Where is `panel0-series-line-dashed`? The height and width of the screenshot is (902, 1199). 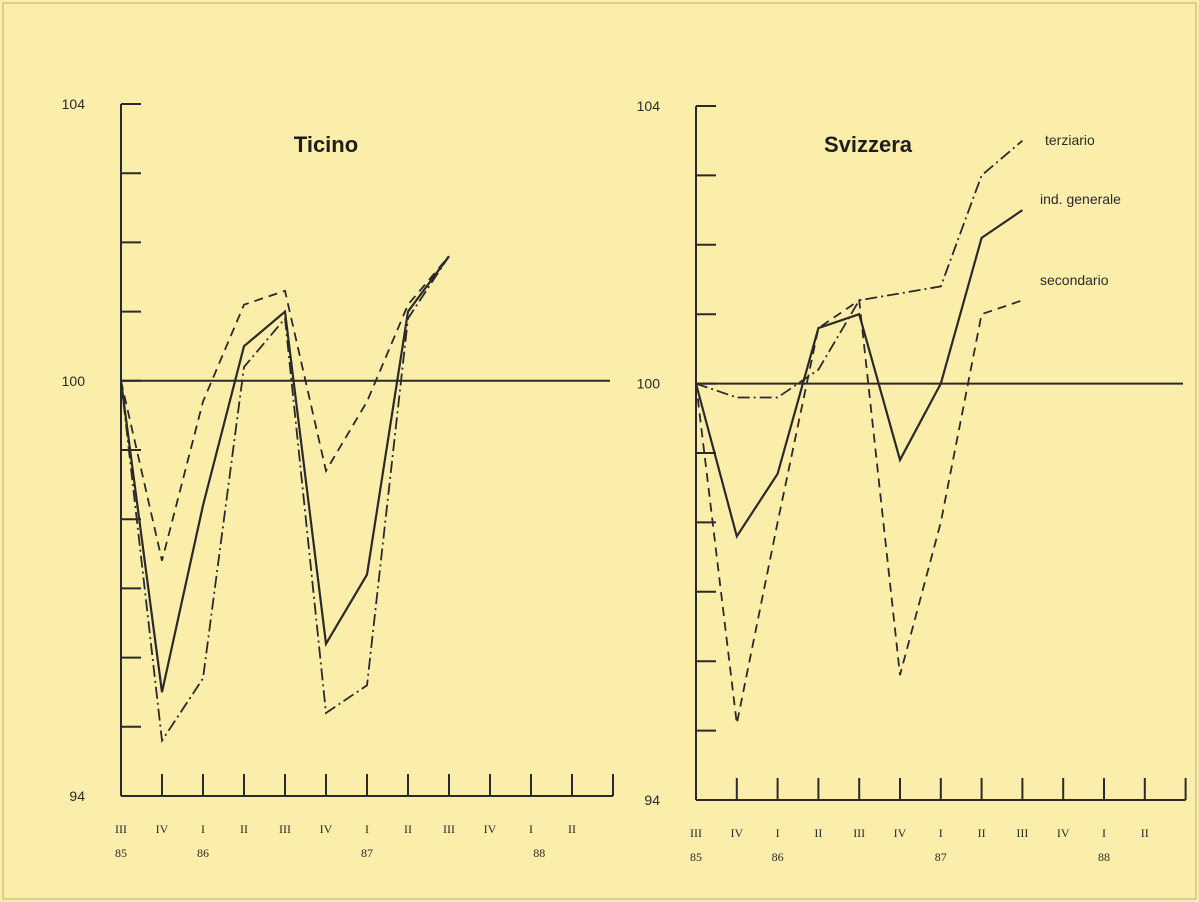 panel0-series-line-dashed is located at coordinates (285, 408).